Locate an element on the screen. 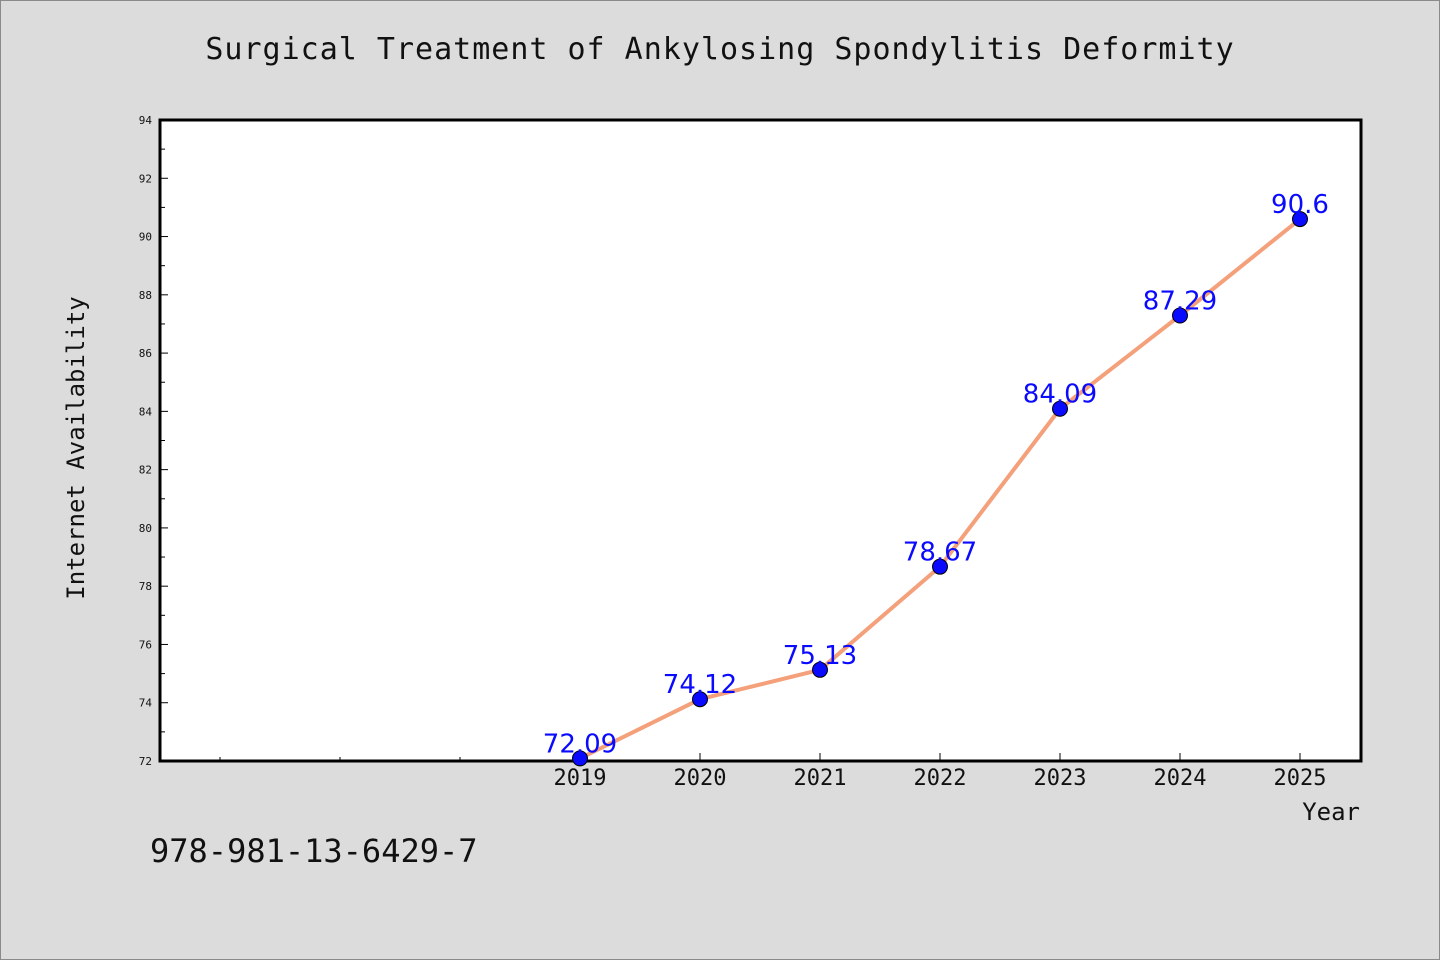 The height and width of the screenshot is (960, 1440). data-label: 87.29 is located at coordinates (1180, 302).